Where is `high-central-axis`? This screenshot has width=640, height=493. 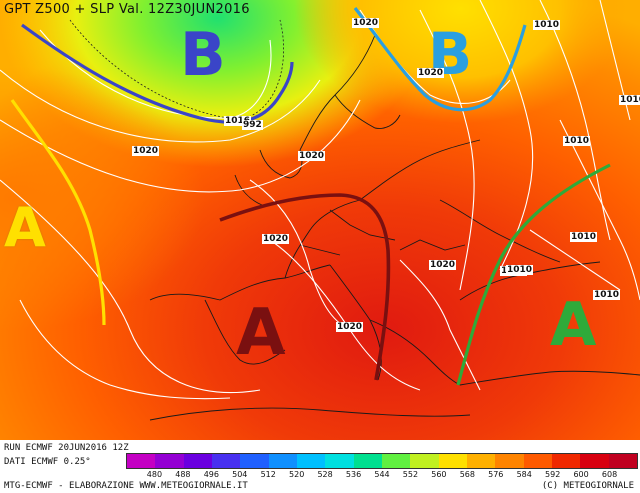 high-central-axis is located at coordinates (305, 287).